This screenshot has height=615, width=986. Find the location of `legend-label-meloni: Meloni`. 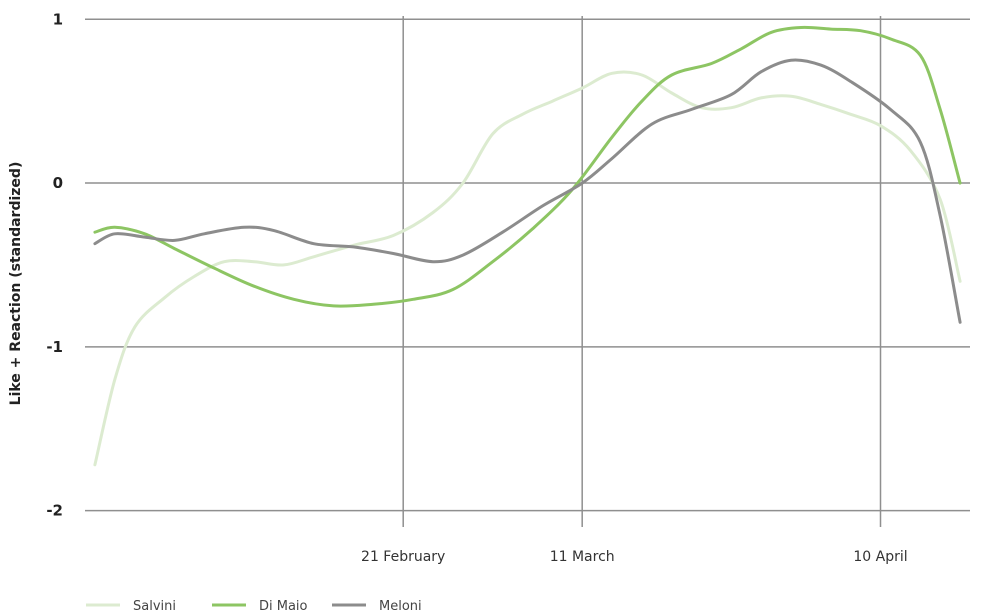

legend-label-meloni: Meloni is located at coordinates (400, 606).